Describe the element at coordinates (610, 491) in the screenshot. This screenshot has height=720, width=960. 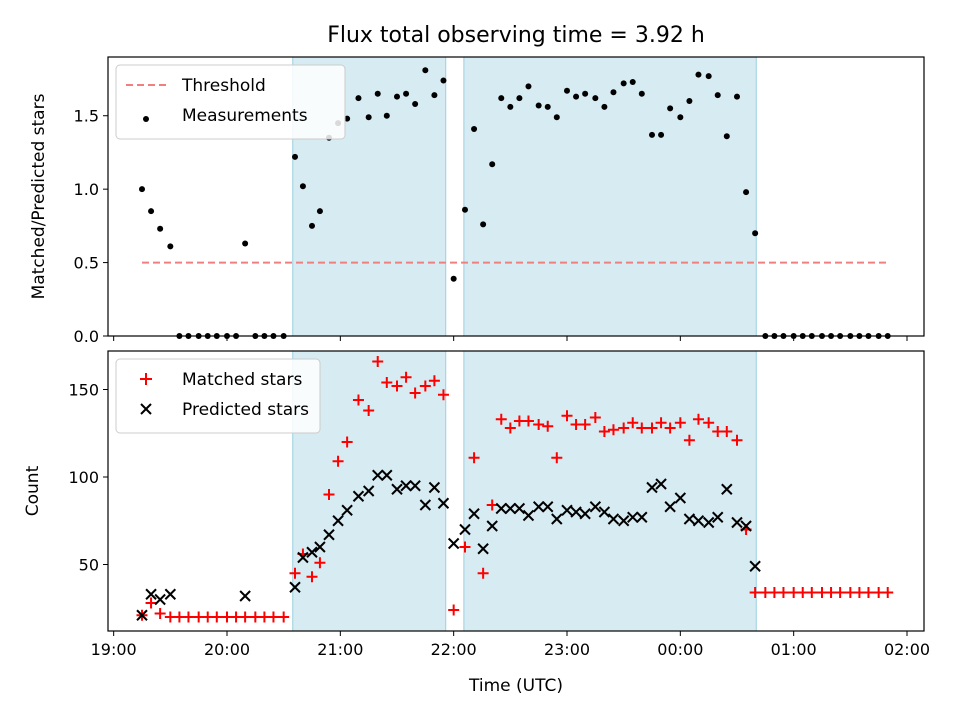
I see `observing-window-span` at that location.